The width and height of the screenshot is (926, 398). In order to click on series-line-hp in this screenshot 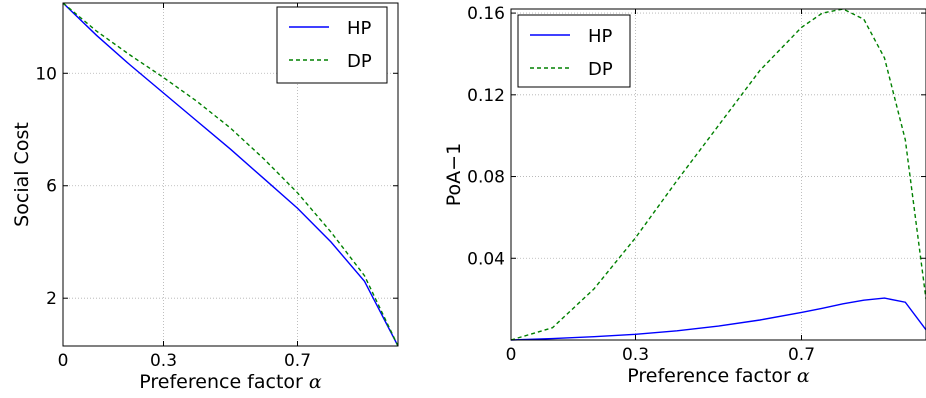, I will do `click(718, 319)`.